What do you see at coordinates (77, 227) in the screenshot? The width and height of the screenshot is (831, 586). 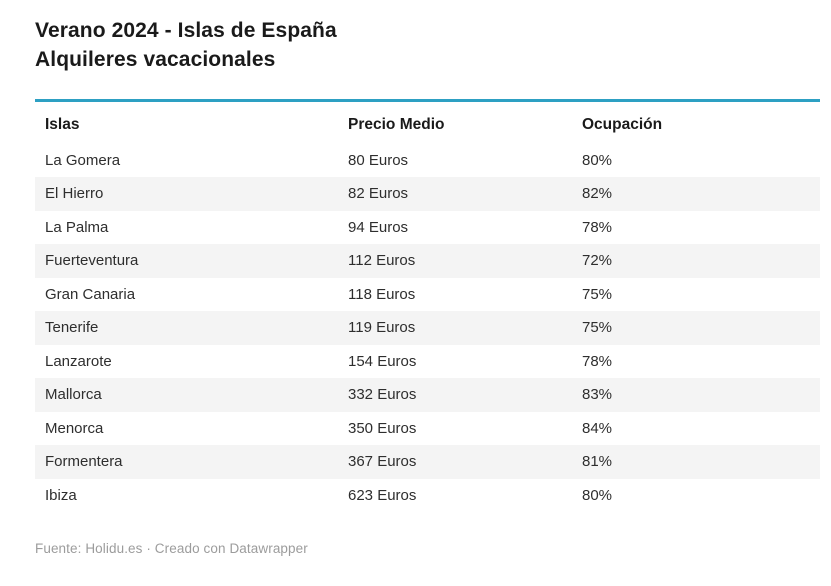 I see `cell-isla: La Palma` at bounding box center [77, 227].